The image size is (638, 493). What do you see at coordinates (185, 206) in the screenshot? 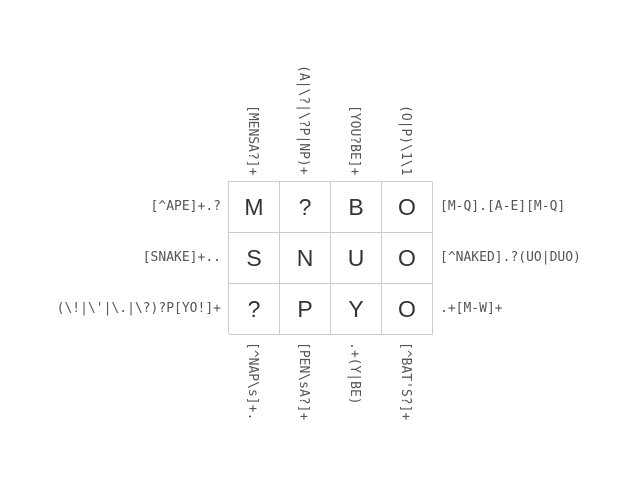
I see `row-clue-left-1: [^APE]+.?` at bounding box center [185, 206].